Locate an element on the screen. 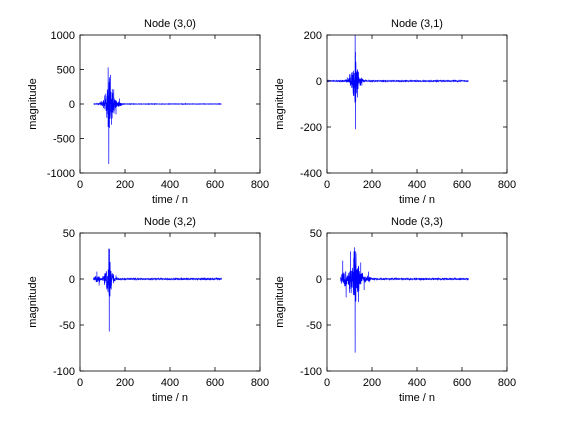 The width and height of the screenshot is (561, 425). subplot-title: Node (3,2) is located at coordinates (170, 222).